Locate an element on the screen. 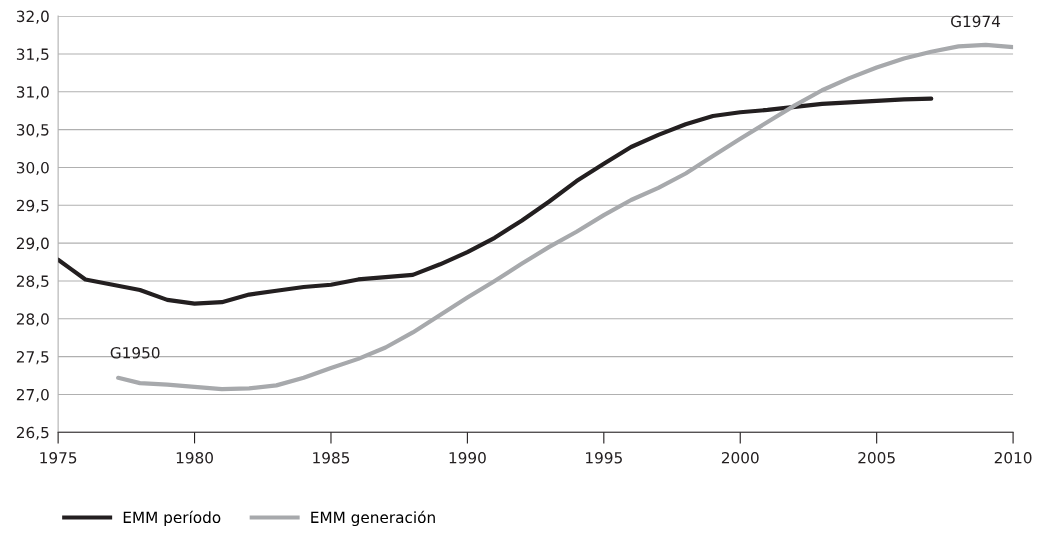 The image size is (1038, 537). y-tick-label: 28,5 is located at coordinates (32, 282).